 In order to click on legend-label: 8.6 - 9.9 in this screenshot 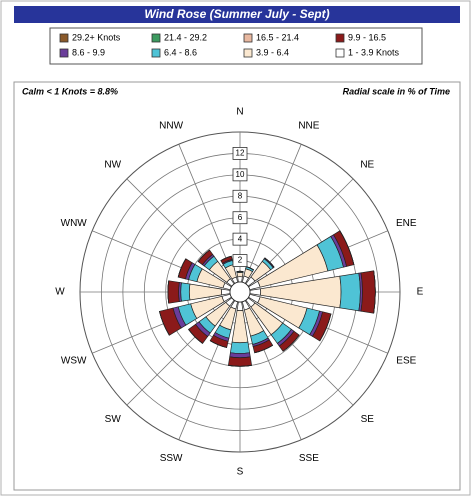, I will do `click(88, 52)`.